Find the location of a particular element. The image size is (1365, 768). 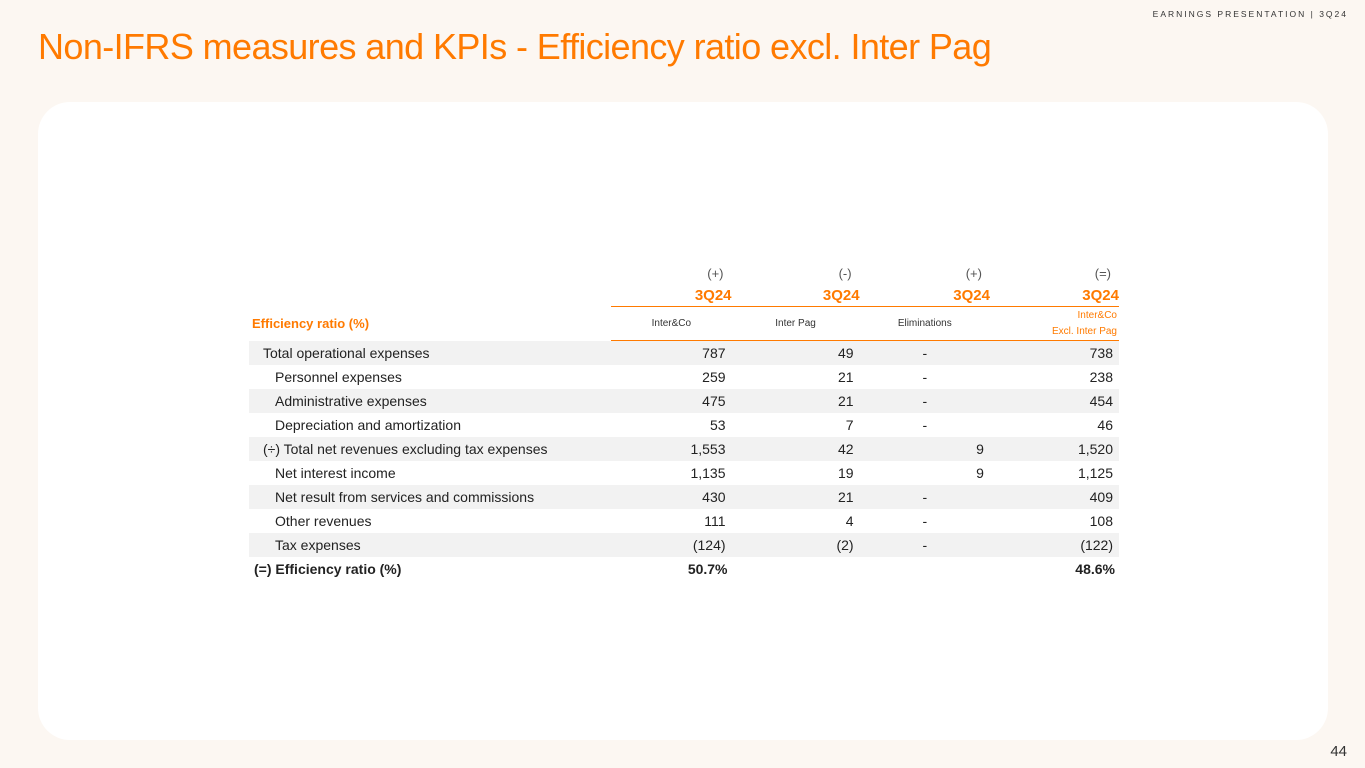

col-entity: Inter Pag is located at coordinates (795, 323).